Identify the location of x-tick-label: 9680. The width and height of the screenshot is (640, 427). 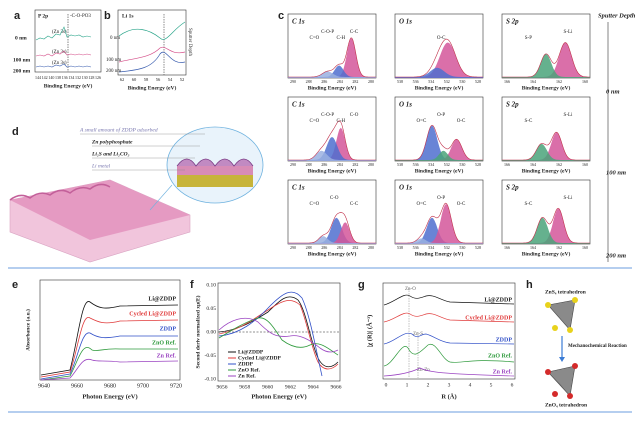
(110, 386).